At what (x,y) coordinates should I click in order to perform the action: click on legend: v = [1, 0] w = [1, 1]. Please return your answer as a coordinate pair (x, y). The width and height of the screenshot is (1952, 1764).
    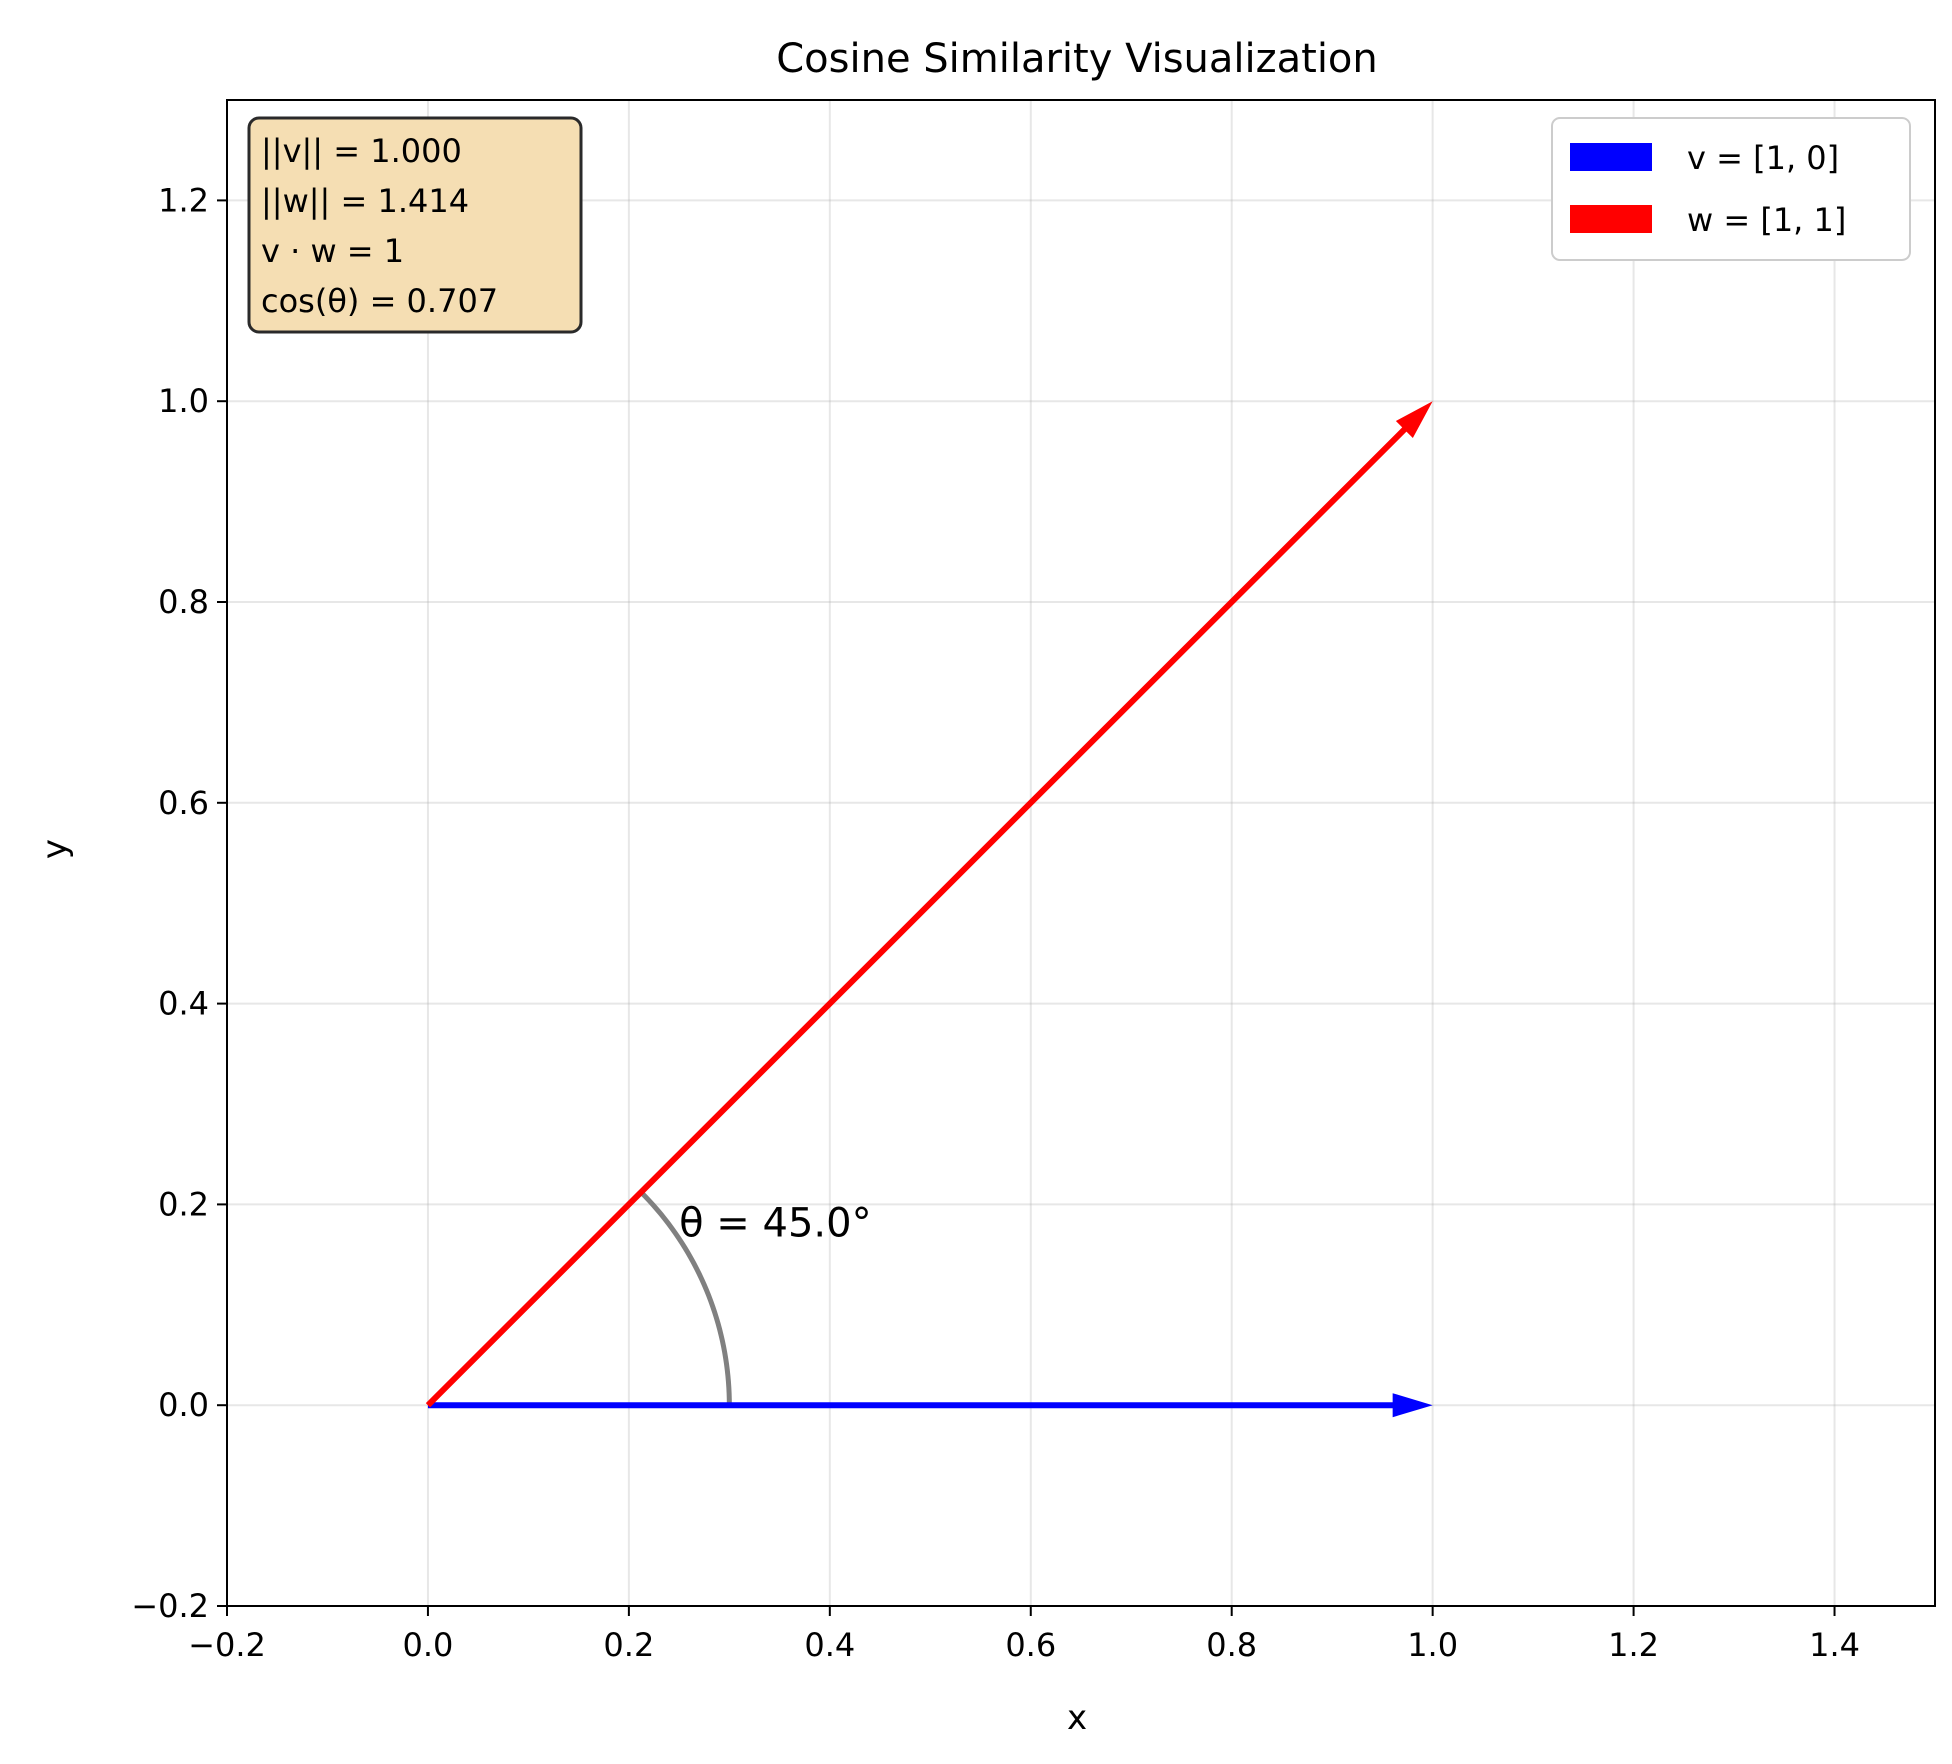
    Looking at the image, I should click on (1731, 189).